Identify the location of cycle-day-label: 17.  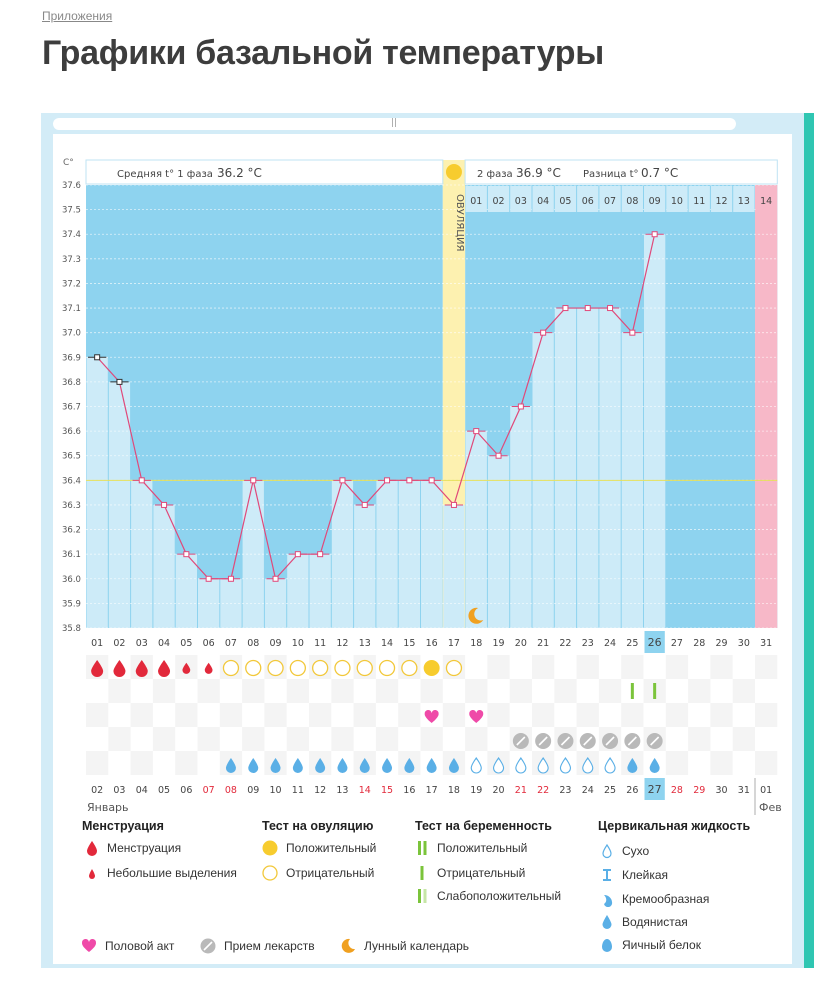
(454, 643).